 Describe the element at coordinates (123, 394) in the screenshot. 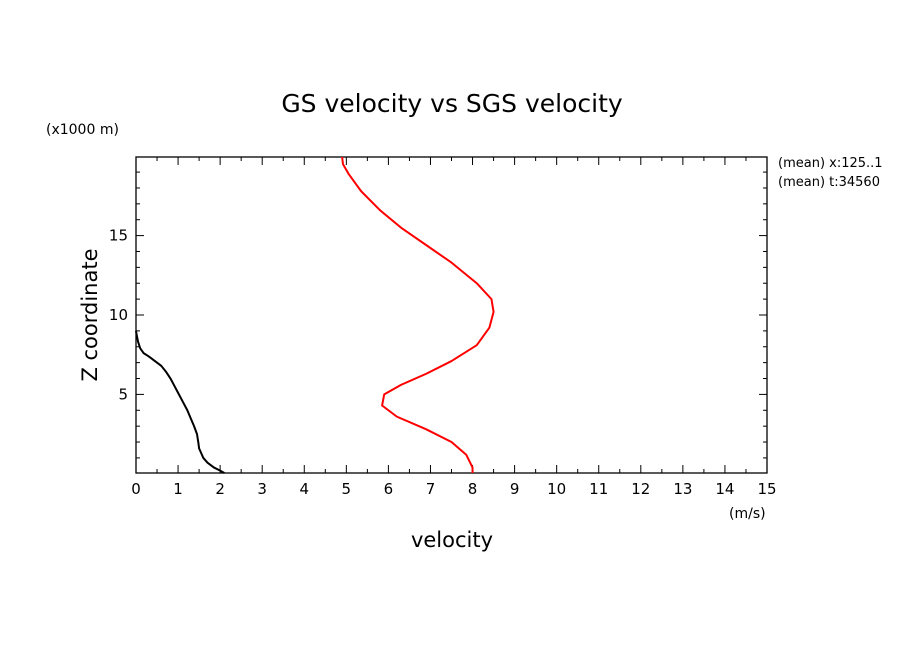

I see `y-tick-label: 5` at that location.